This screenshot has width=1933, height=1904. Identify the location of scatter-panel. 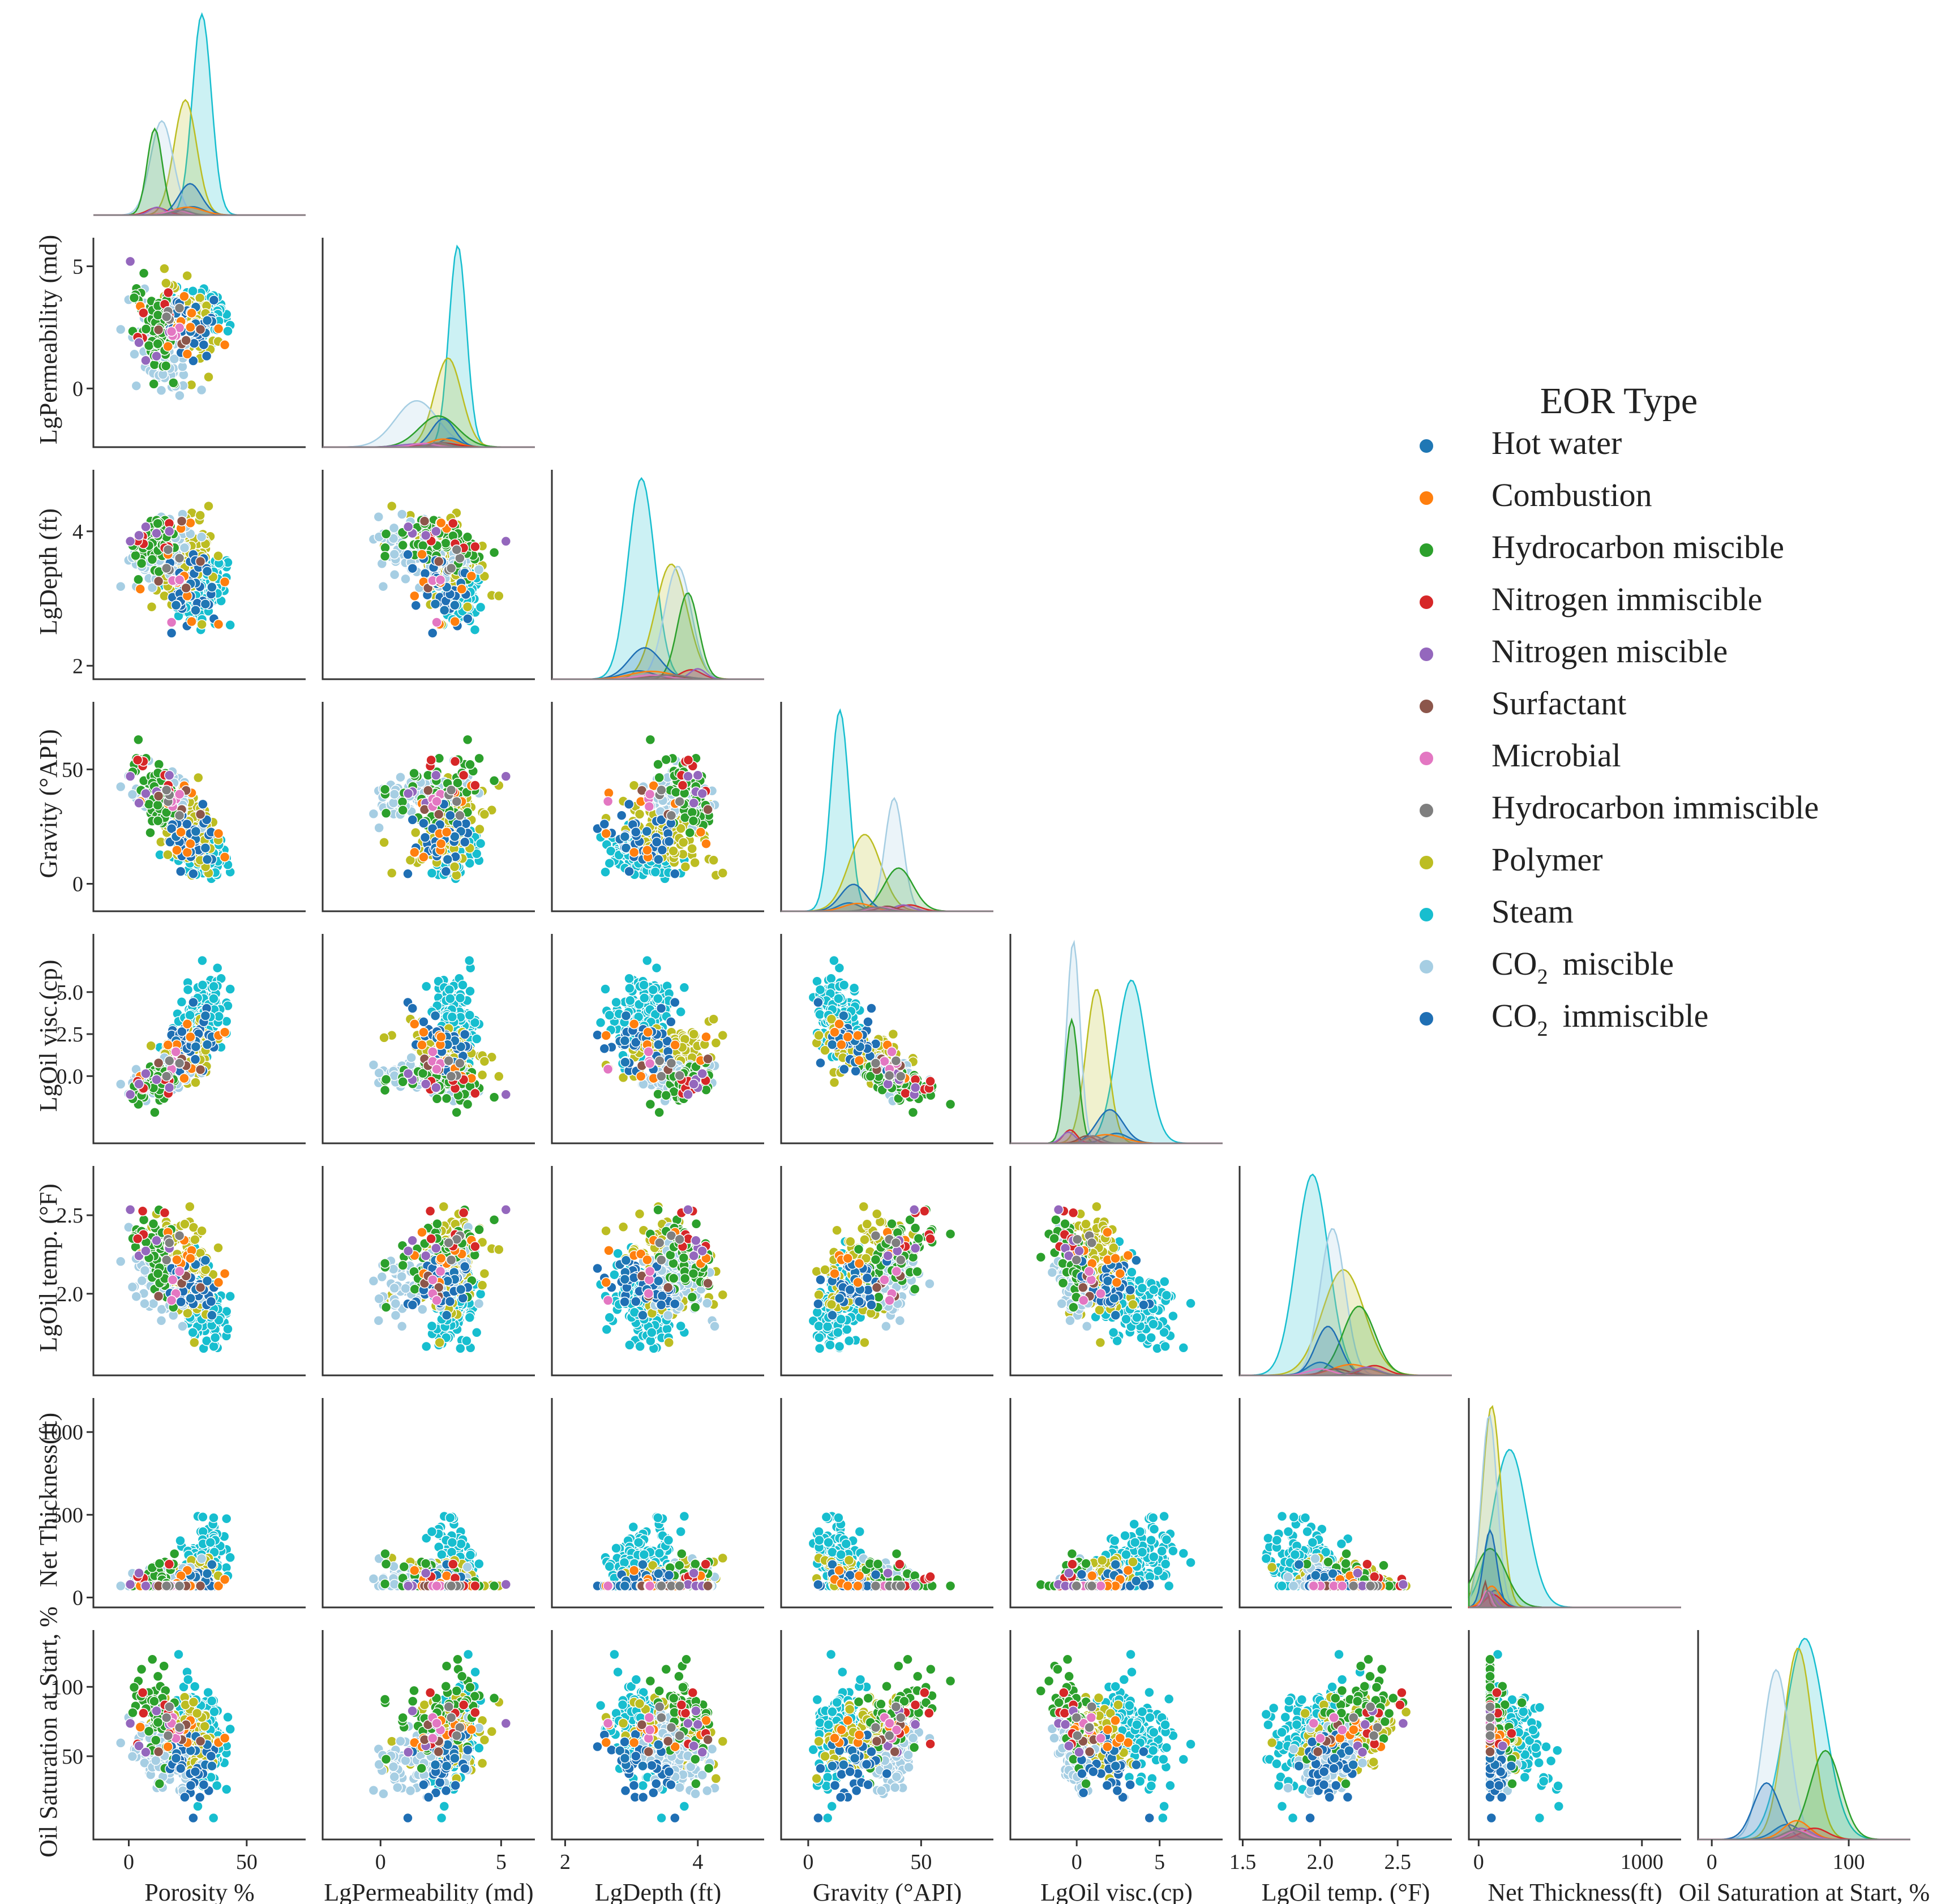
(429, 1038).